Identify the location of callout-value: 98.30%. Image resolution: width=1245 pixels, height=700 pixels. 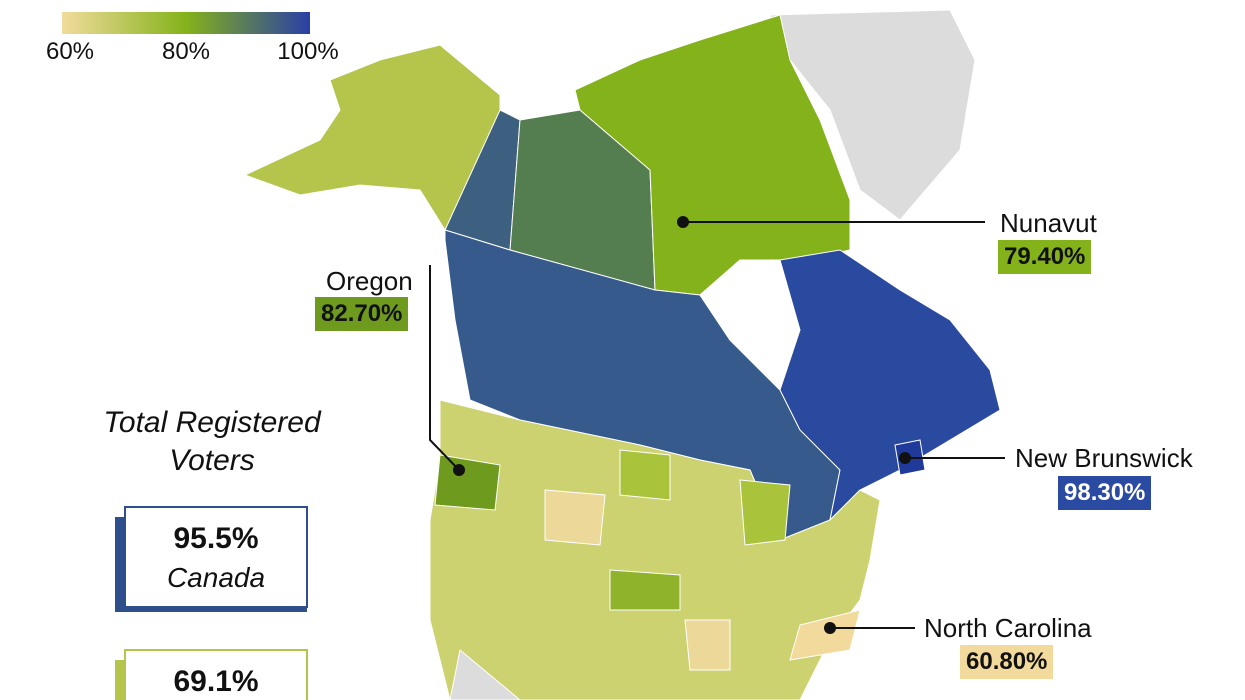
(1105, 493).